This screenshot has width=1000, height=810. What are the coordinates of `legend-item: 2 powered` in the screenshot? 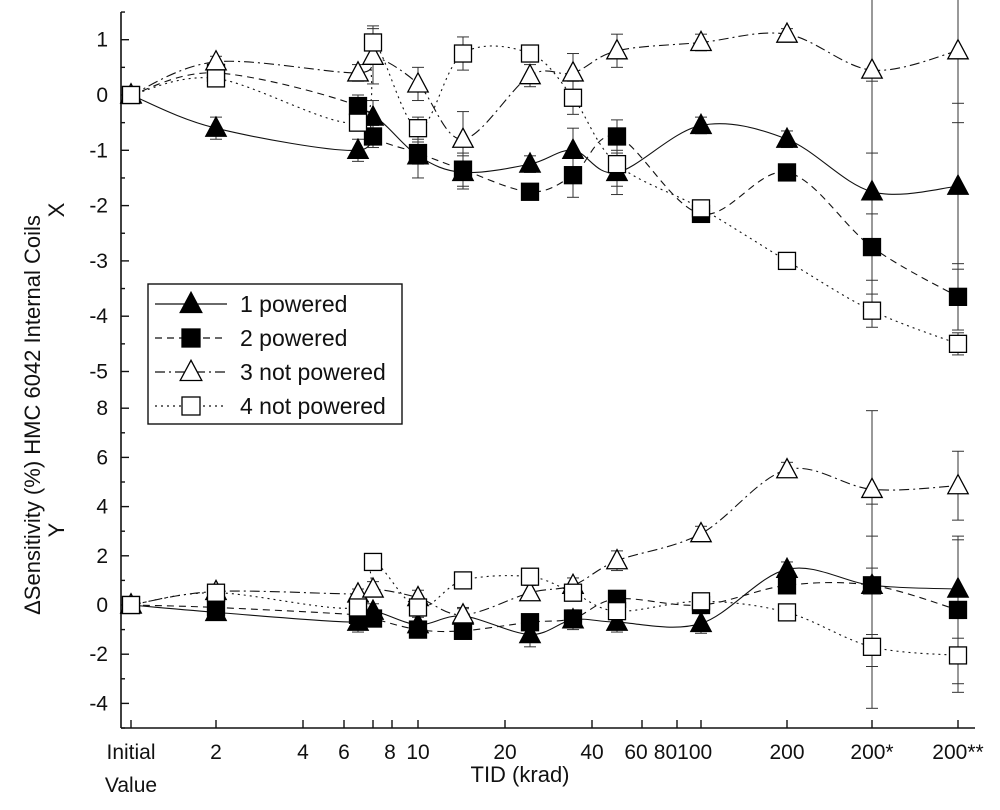 It's located at (251, 338).